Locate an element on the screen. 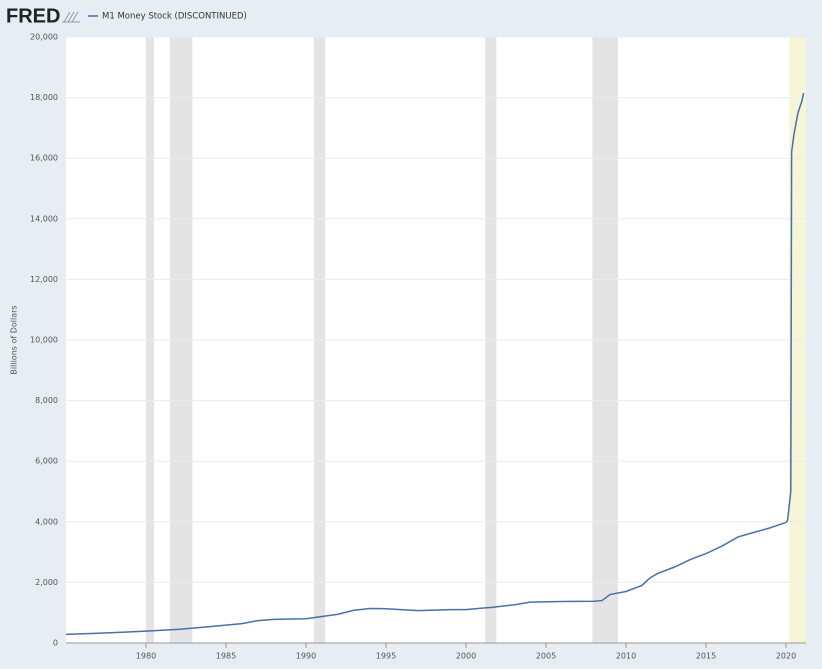  x-tick-label: 2020 is located at coordinates (786, 656).